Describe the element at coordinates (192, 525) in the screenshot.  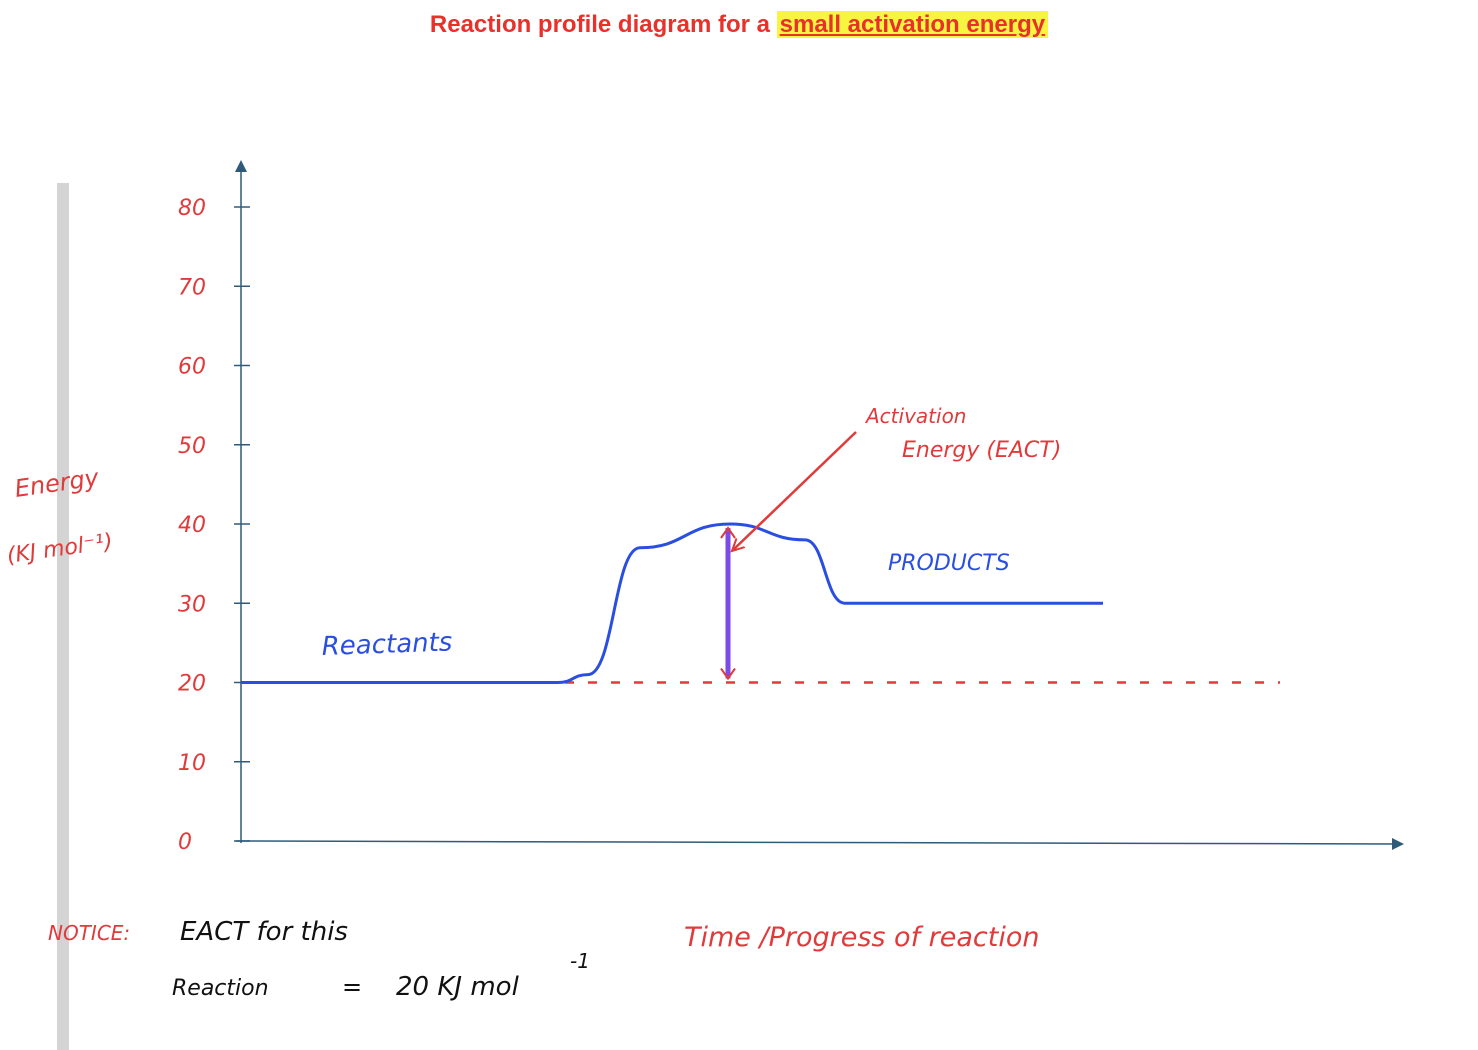
I see `y-tick-label-40: 40` at that location.